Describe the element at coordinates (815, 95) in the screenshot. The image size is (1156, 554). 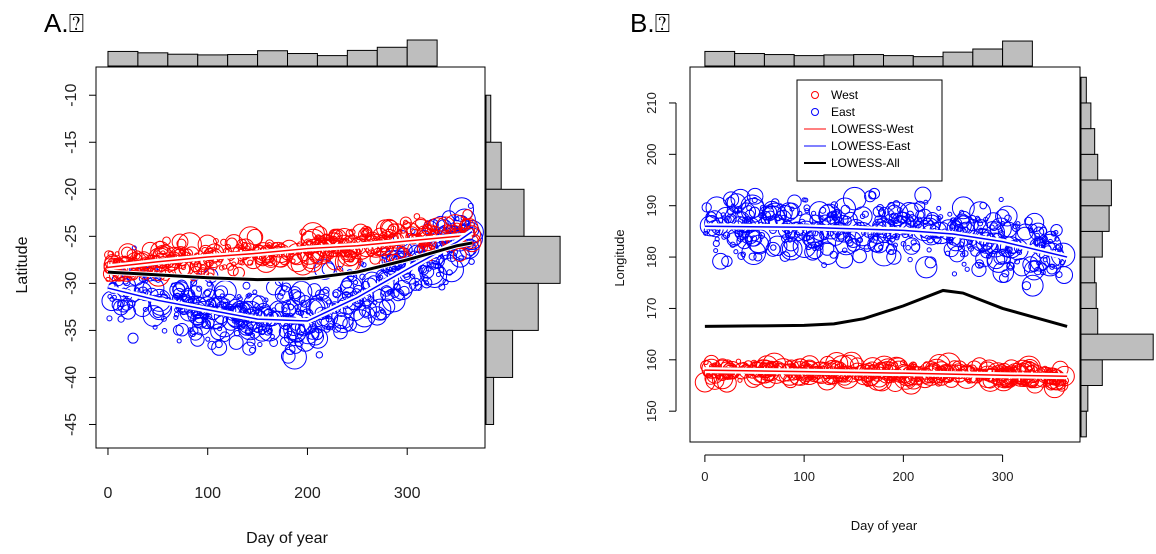
I see `legend-point-swatch` at that location.